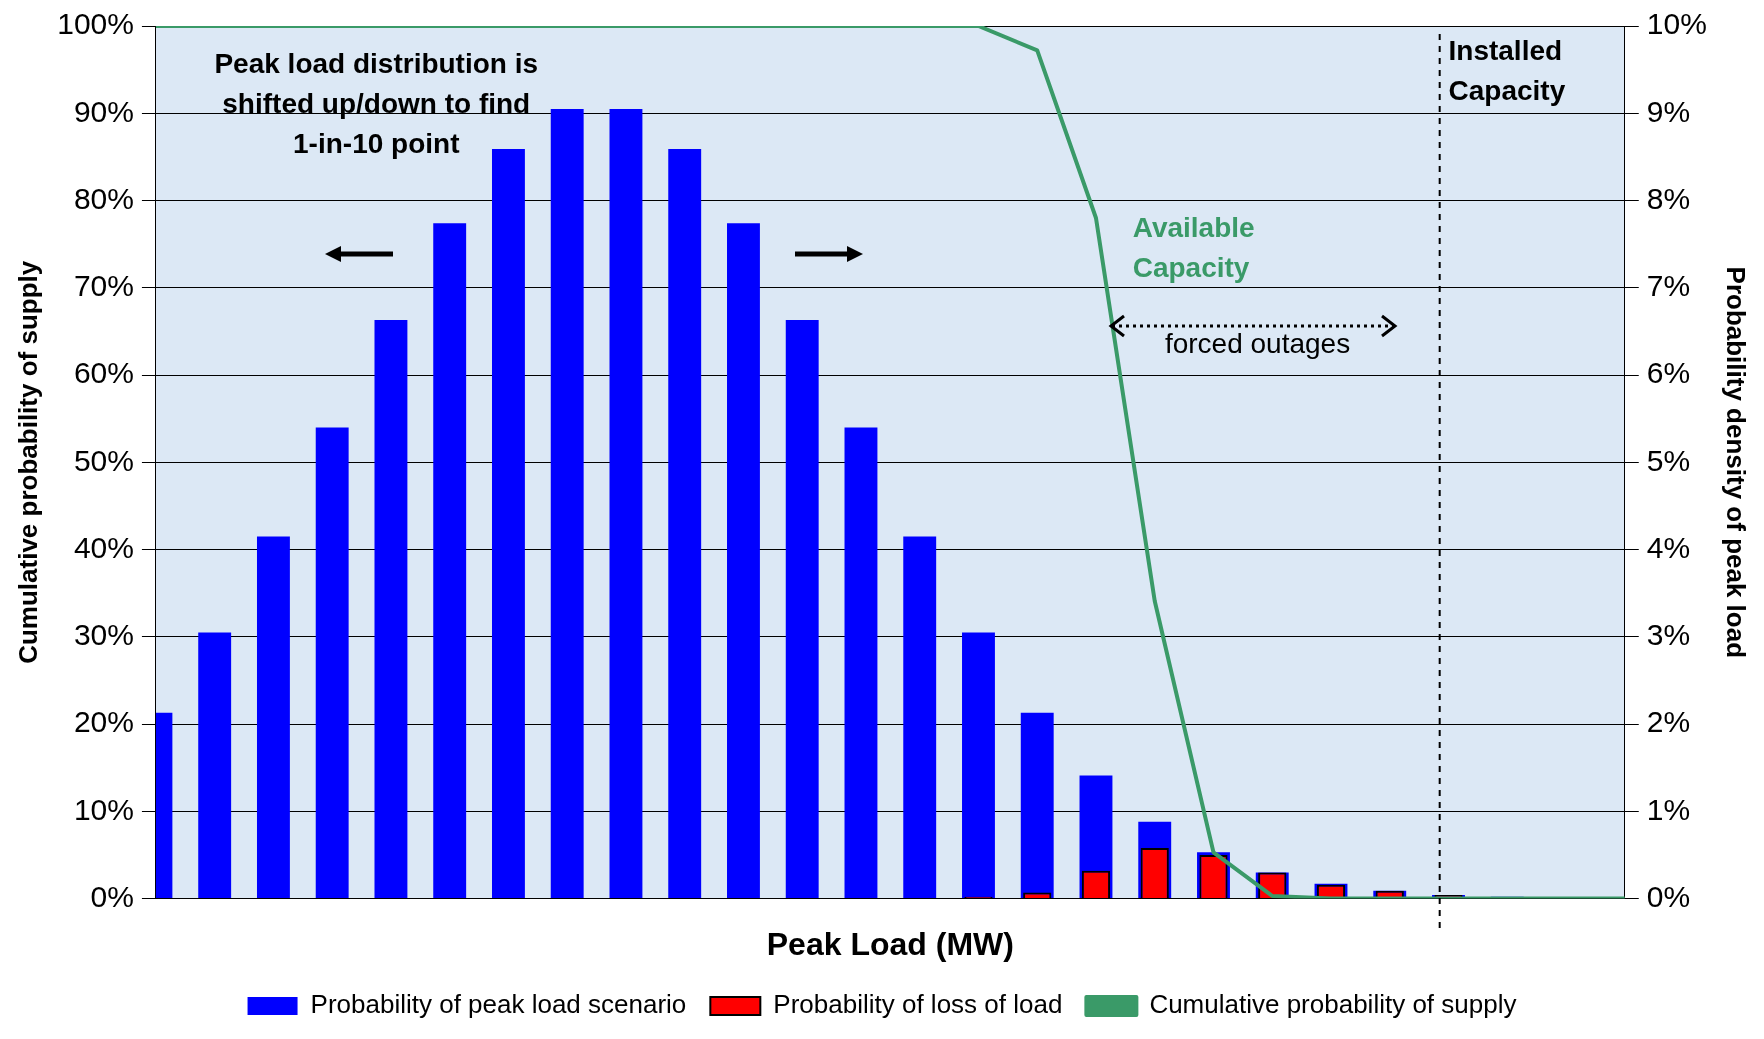  Describe the element at coordinates (103, 286) in the screenshot. I see `y-tick-label: 70%` at that location.